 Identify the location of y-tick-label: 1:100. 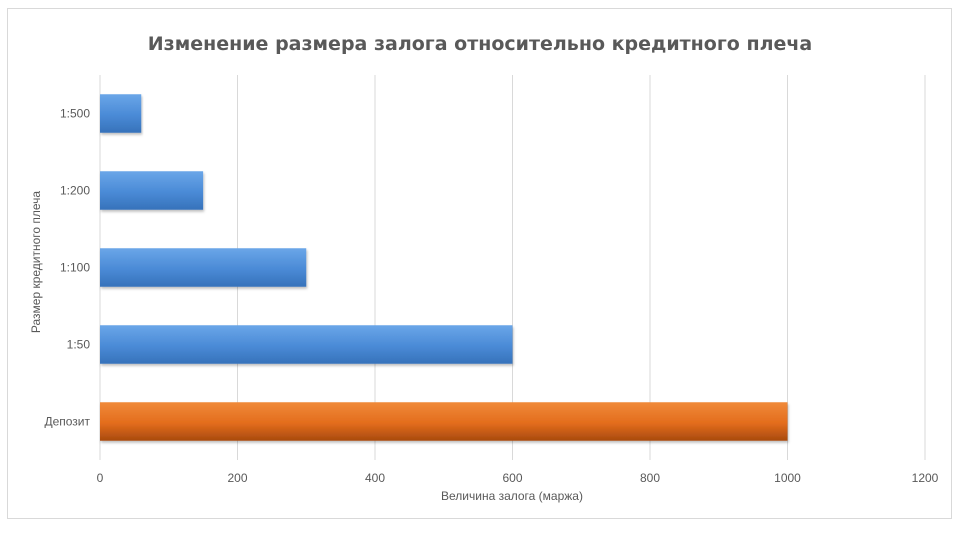
(75, 268).